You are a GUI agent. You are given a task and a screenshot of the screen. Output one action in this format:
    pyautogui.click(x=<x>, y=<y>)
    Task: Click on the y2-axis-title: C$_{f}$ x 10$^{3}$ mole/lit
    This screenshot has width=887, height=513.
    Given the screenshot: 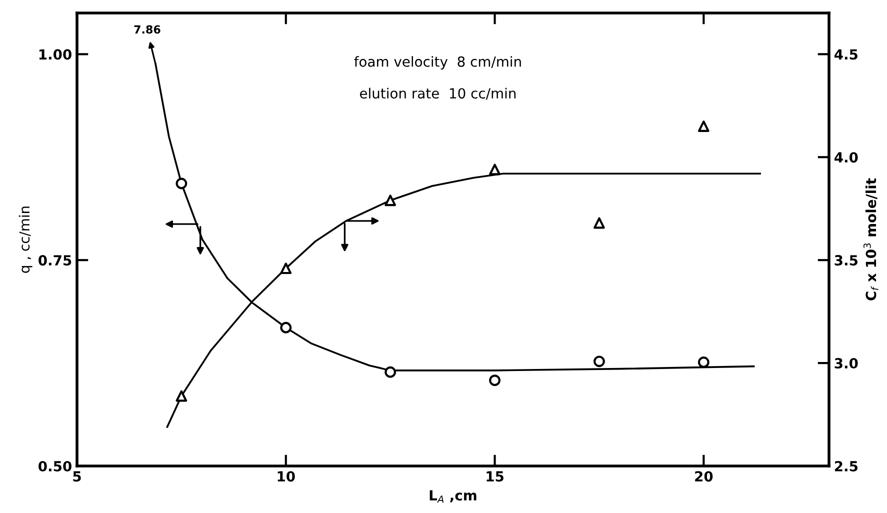 What is the action you would take?
    pyautogui.click(x=870, y=239)
    